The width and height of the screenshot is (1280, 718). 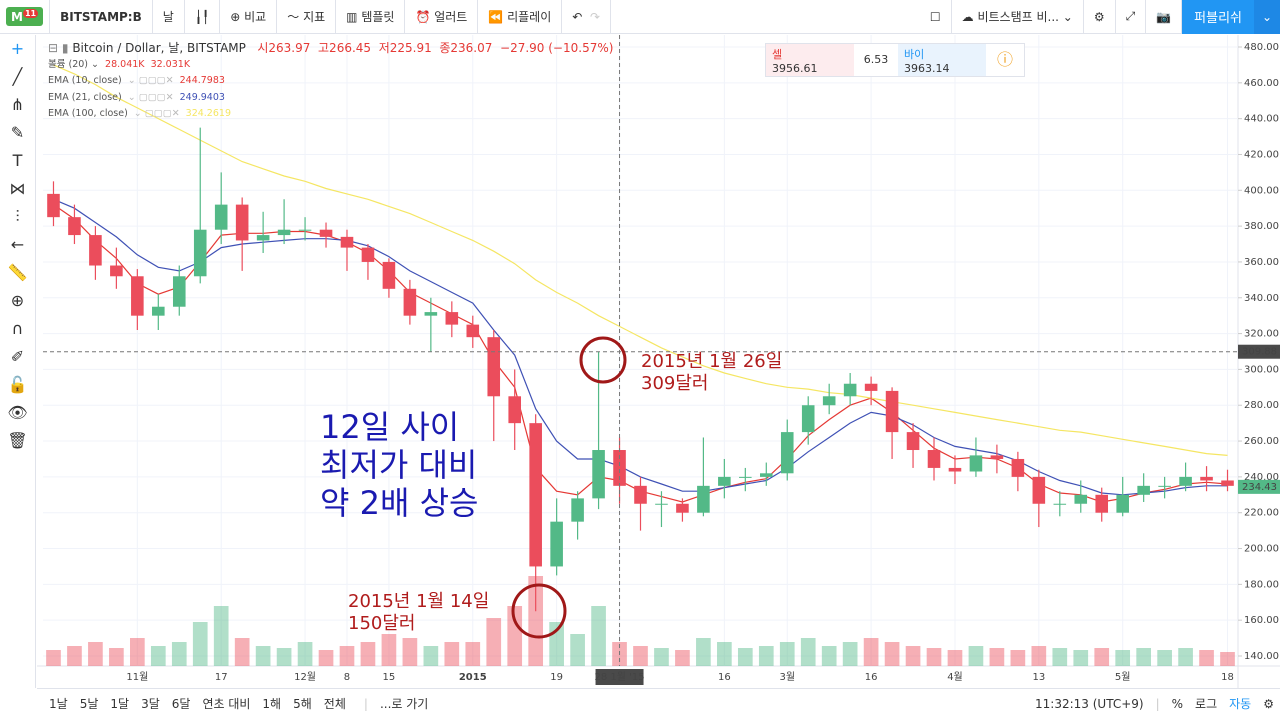 What do you see at coordinates (17, 384) in the screenshot?
I see `lock-tool: 🔓` at bounding box center [17, 384].